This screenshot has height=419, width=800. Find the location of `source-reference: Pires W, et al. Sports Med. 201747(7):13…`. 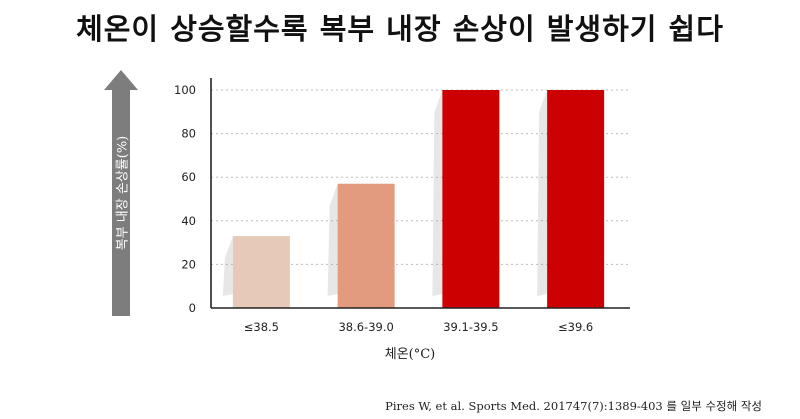

source-reference: Pires W, et al. Sports Med. 201747(7):13… is located at coordinates (524, 406).